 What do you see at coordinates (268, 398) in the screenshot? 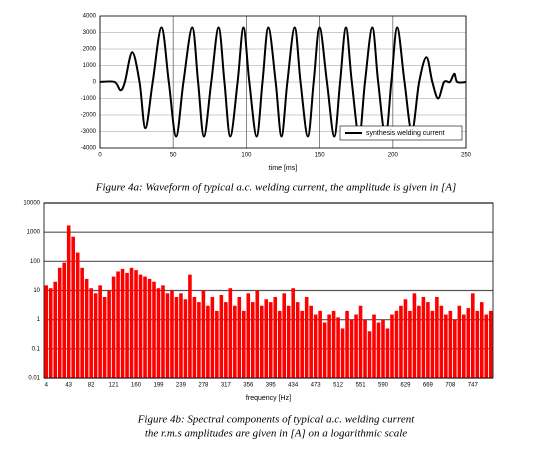
I see `x-axis-label: frequency [Hz]` at bounding box center [268, 398].